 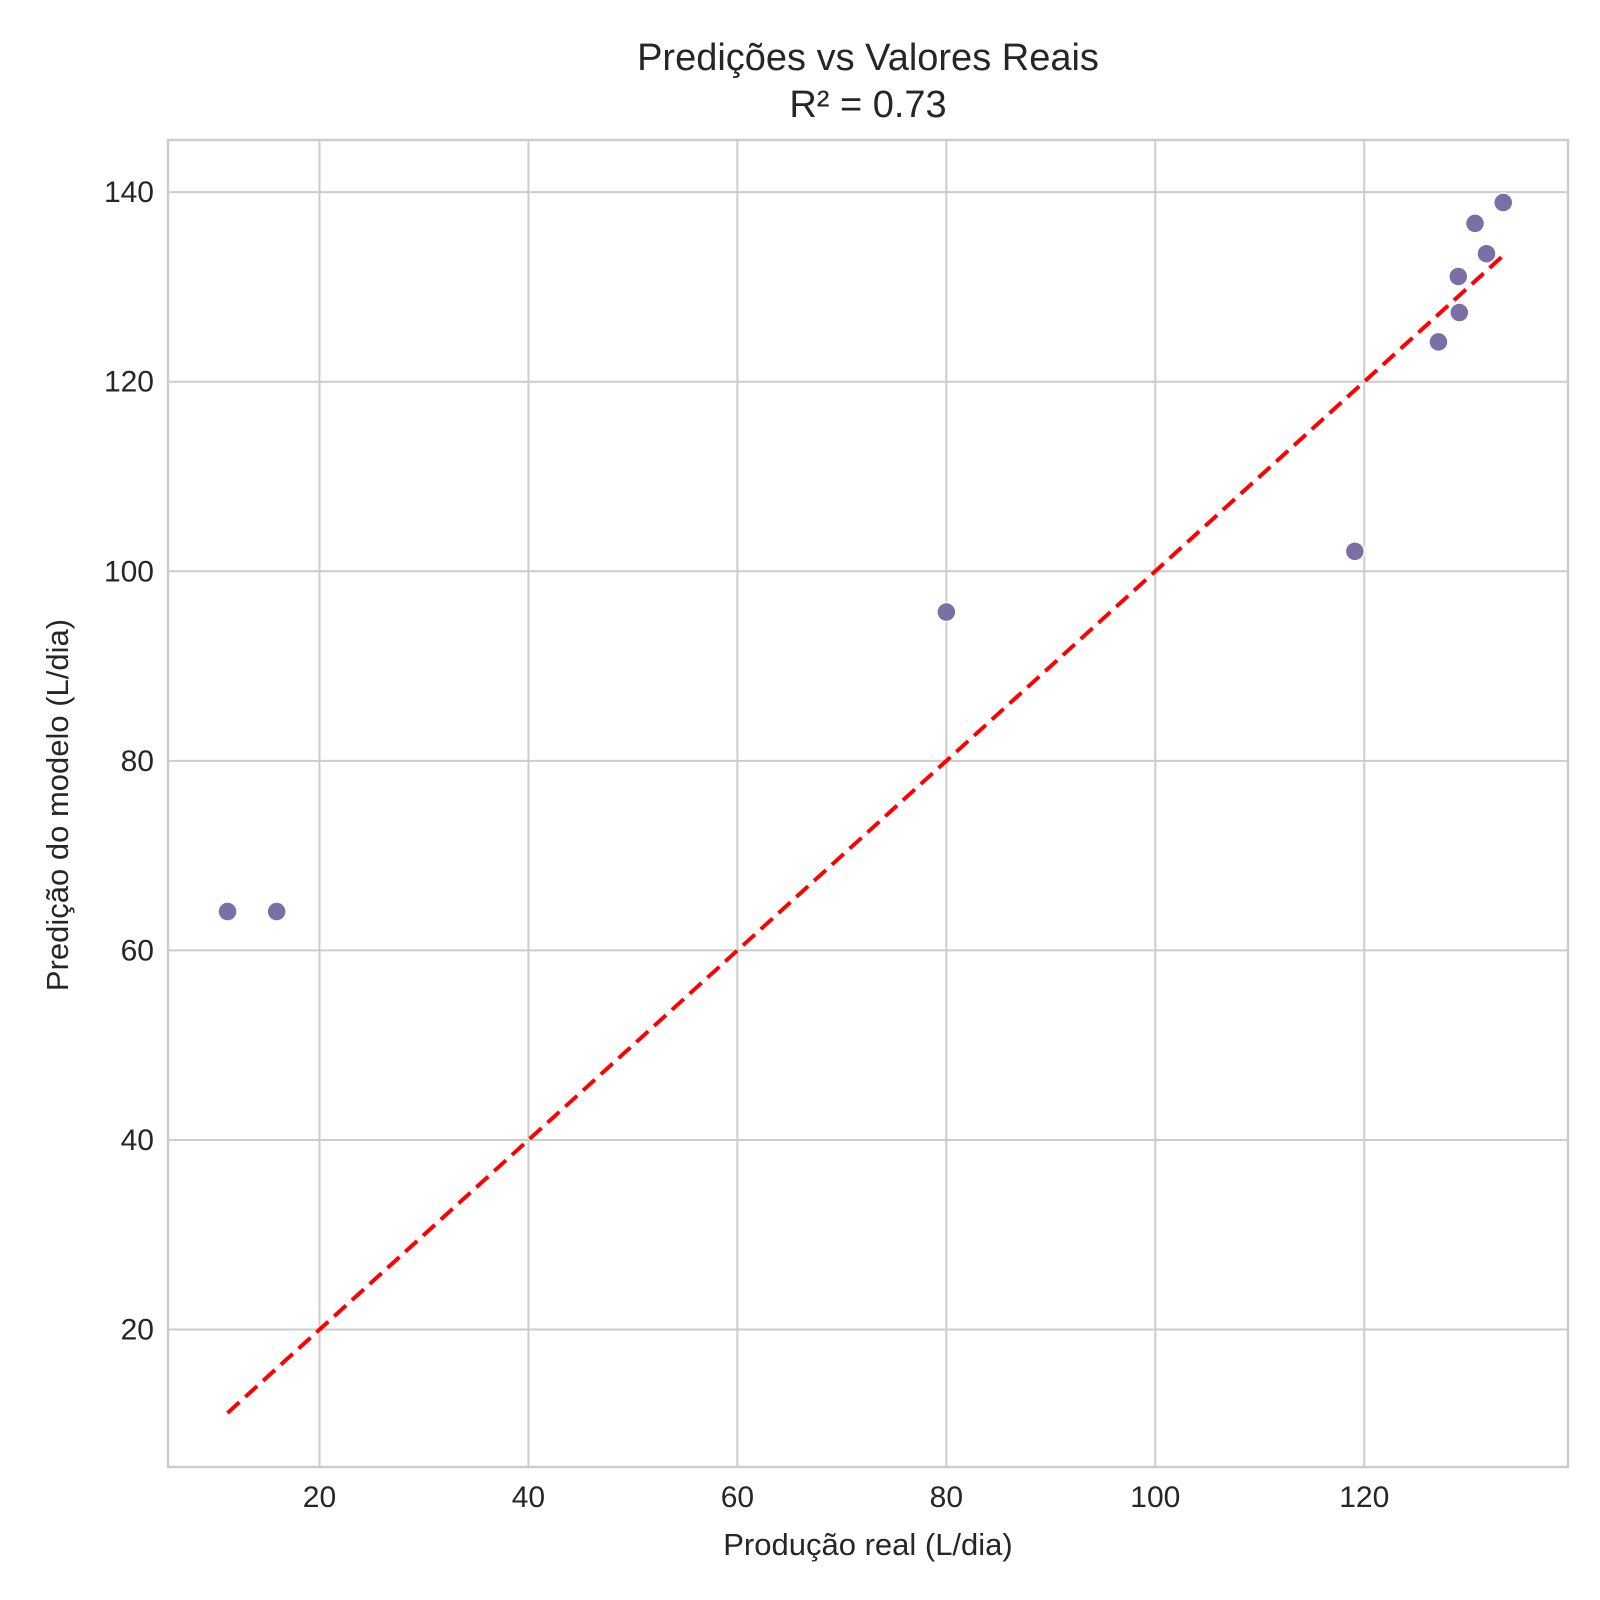 I want to click on y-tick-label: 120, so click(x=129, y=382).